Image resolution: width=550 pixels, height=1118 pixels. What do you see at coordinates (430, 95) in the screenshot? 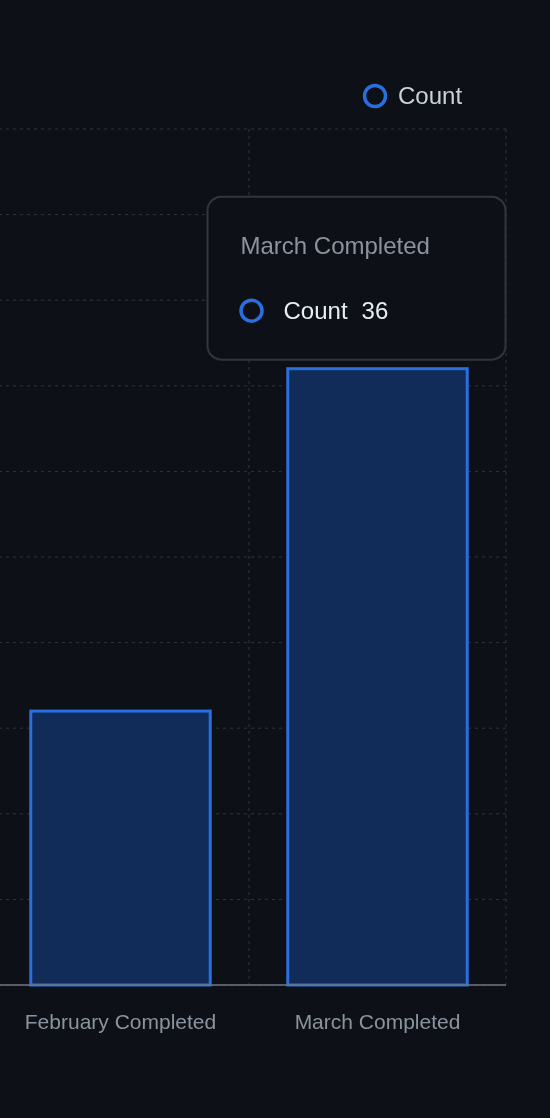
I see `text: Count` at bounding box center [430, 95].